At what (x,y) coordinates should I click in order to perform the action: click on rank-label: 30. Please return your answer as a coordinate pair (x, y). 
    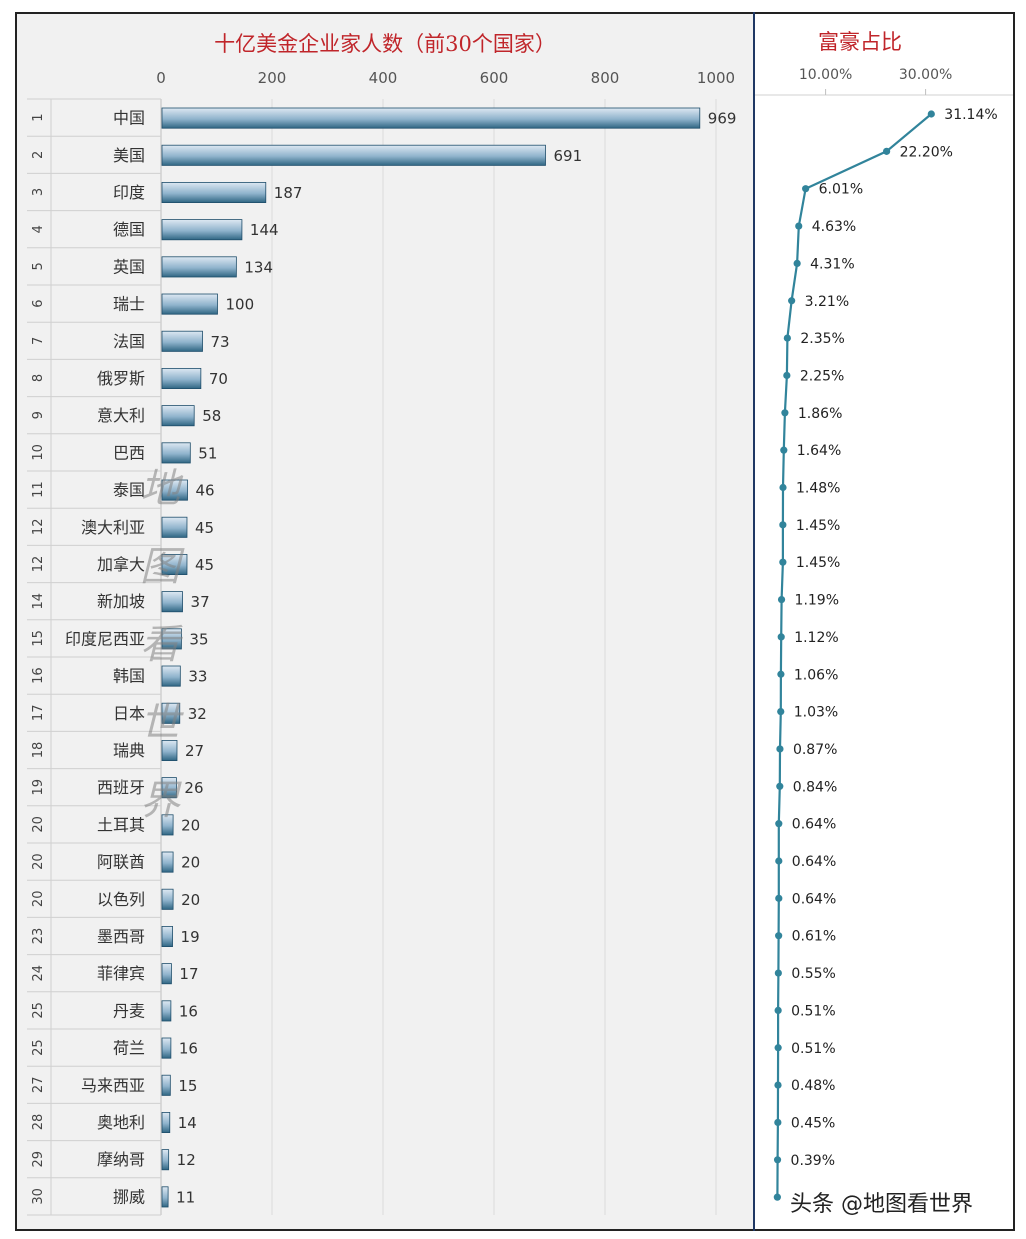
    Looking at the image, I should click on (38, 1196).